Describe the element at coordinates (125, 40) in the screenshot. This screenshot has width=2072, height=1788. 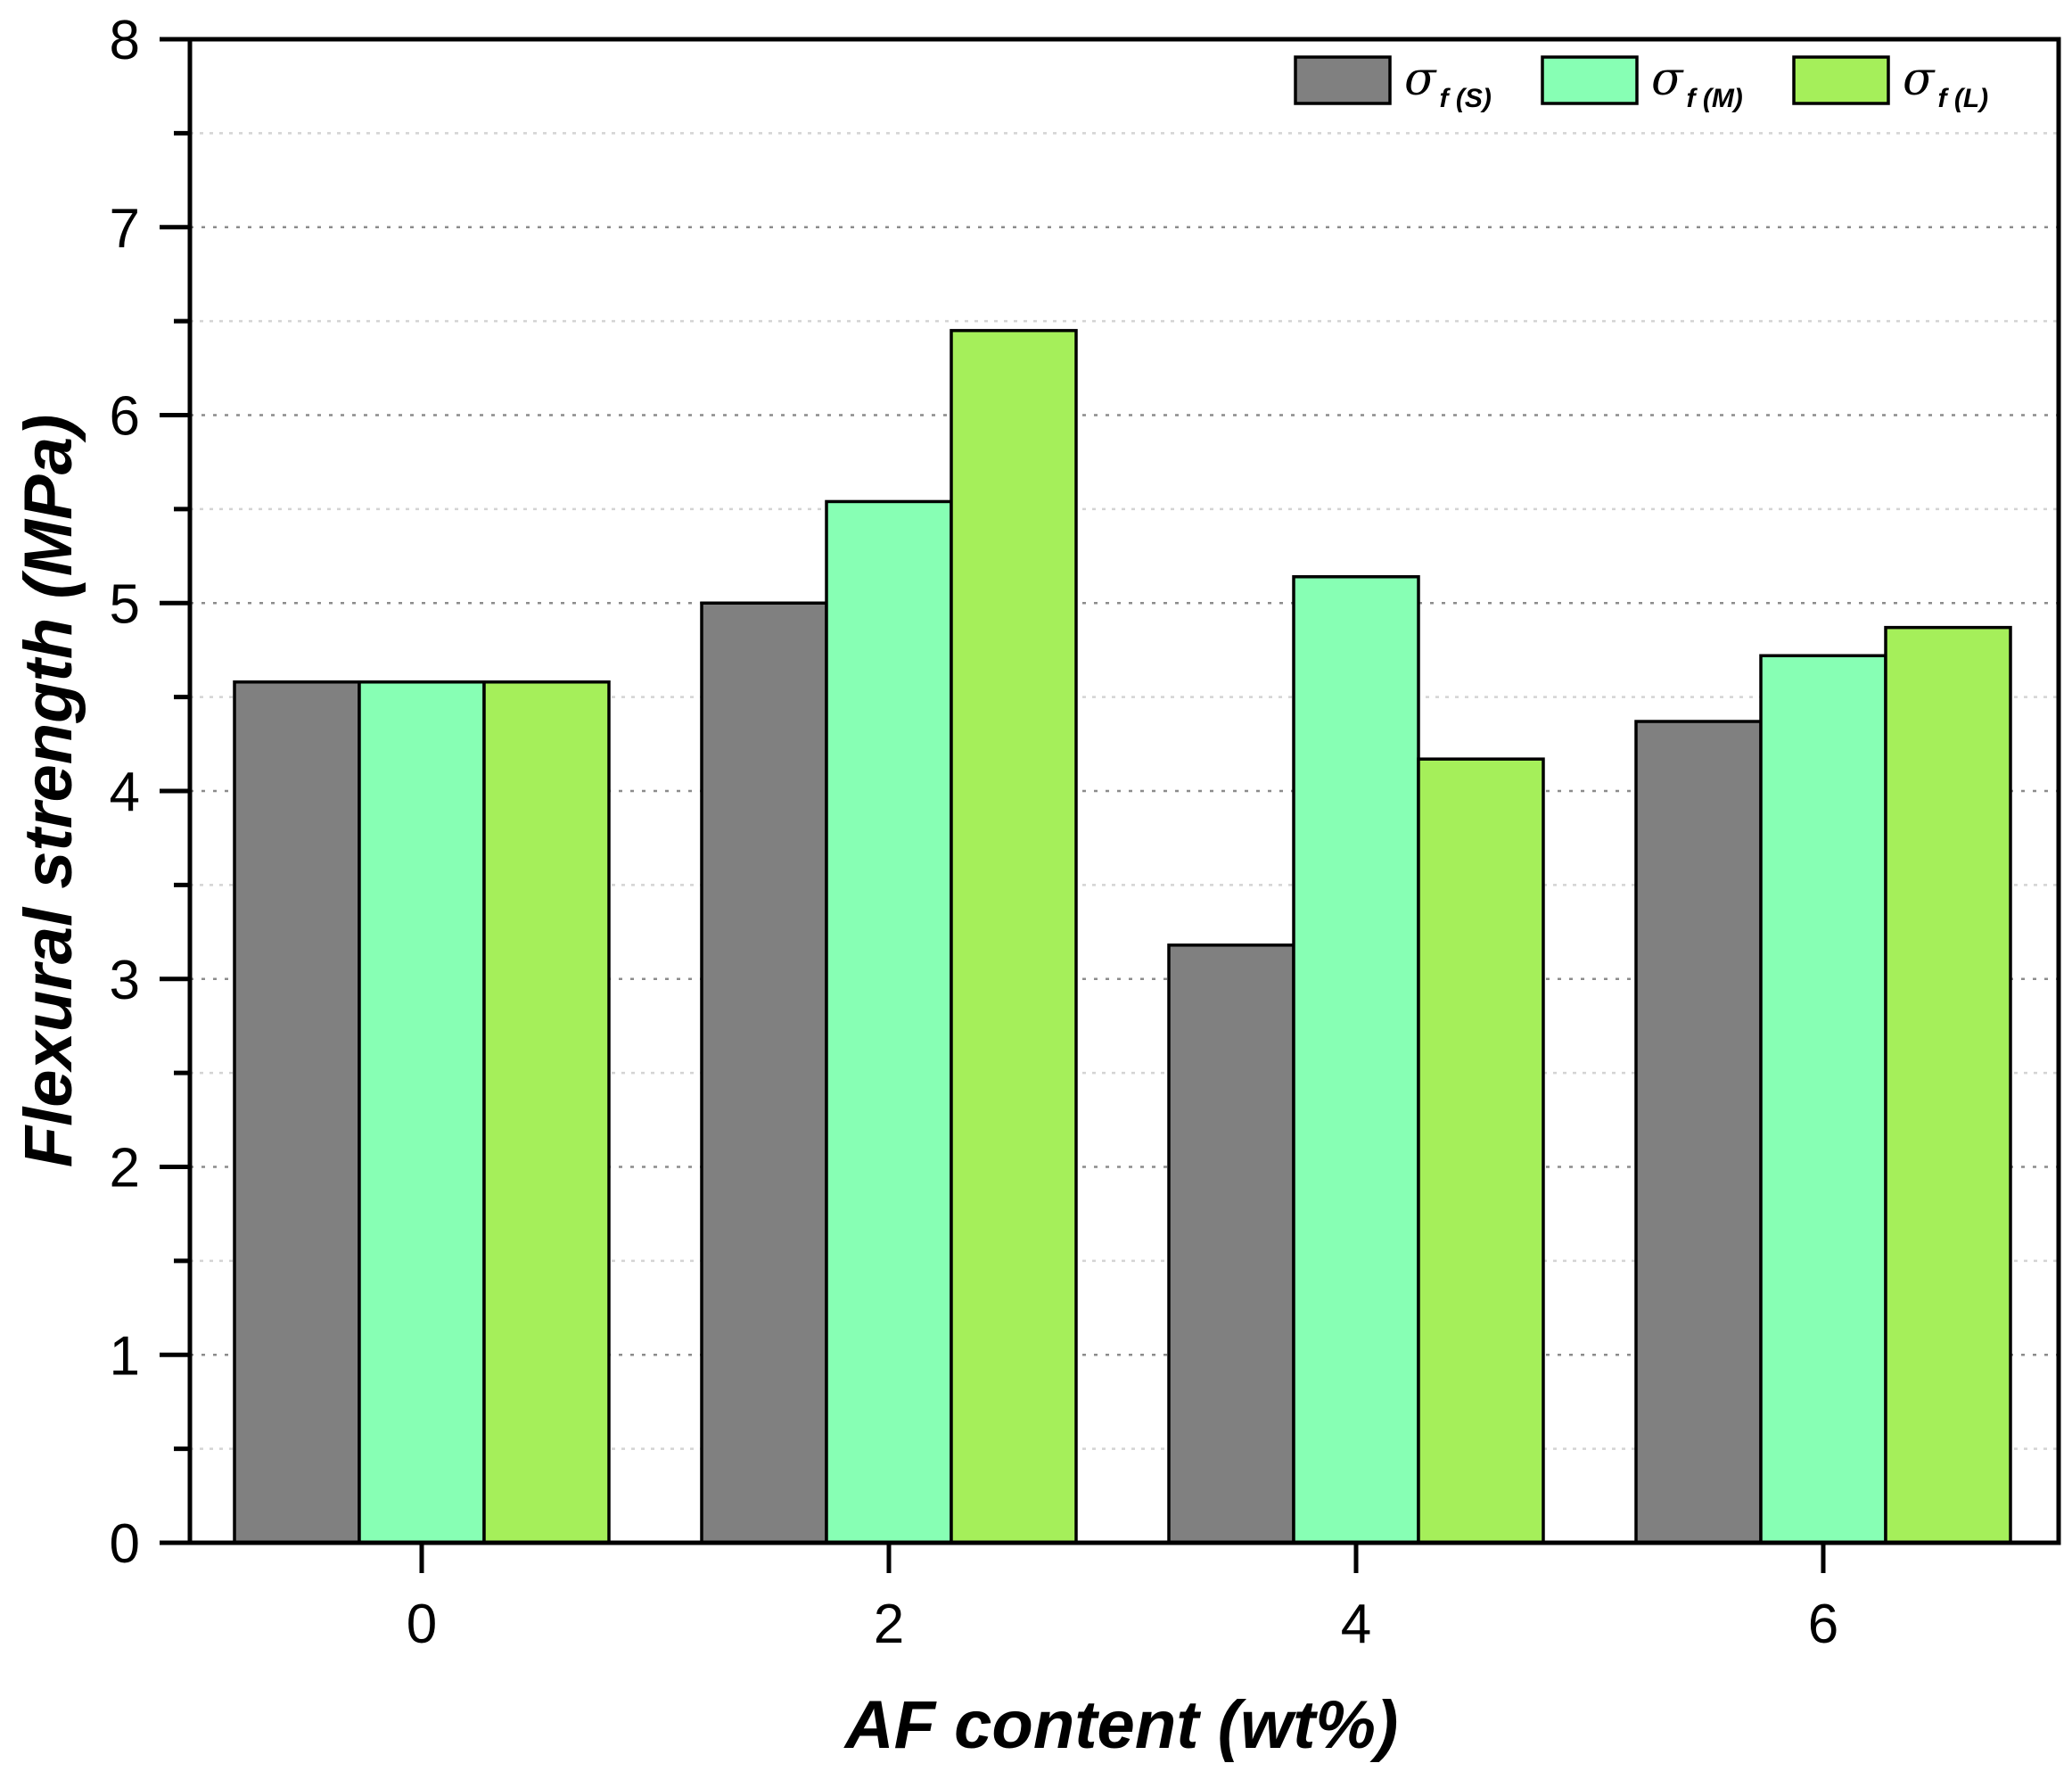
I see `y-tick-label: 8` at that location.